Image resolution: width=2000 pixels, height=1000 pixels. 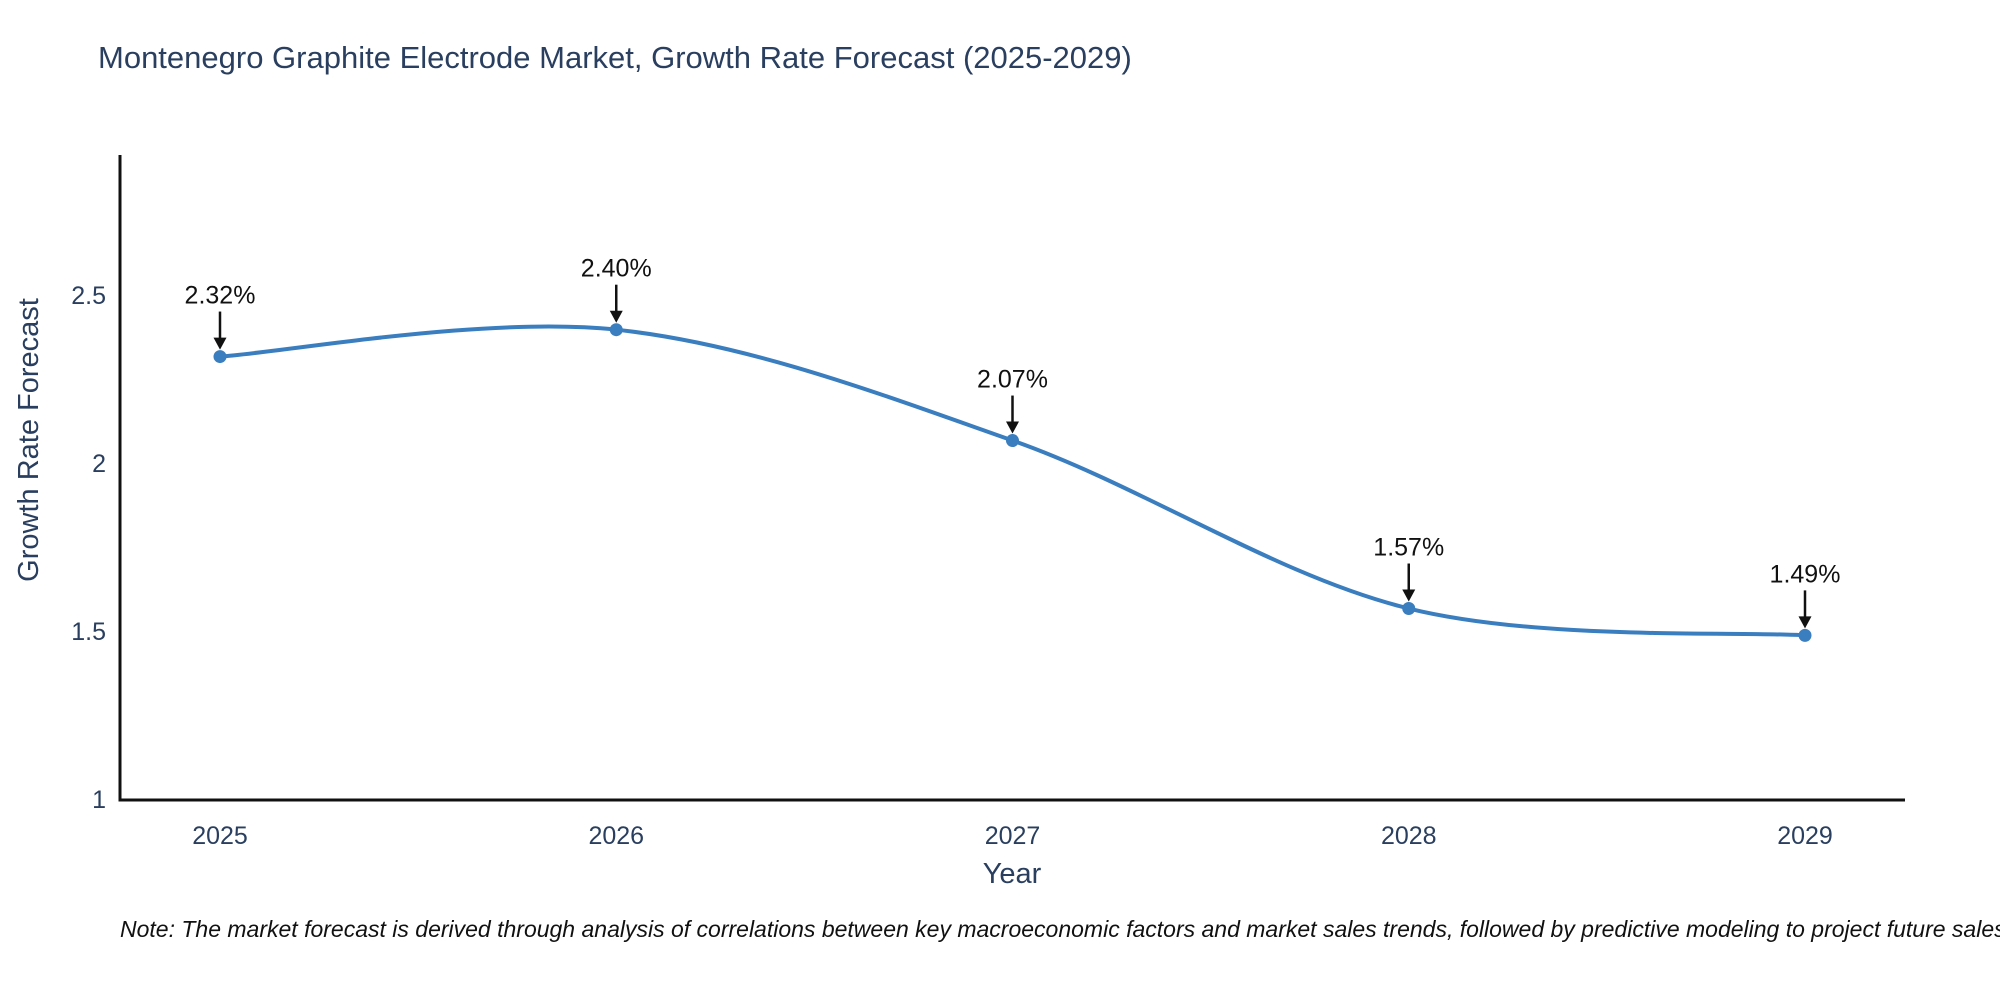 What do you see at coordinates (616, 836) in the screenshot?
I see `x-tick-label: 2026` at bounding box center [616, 836].